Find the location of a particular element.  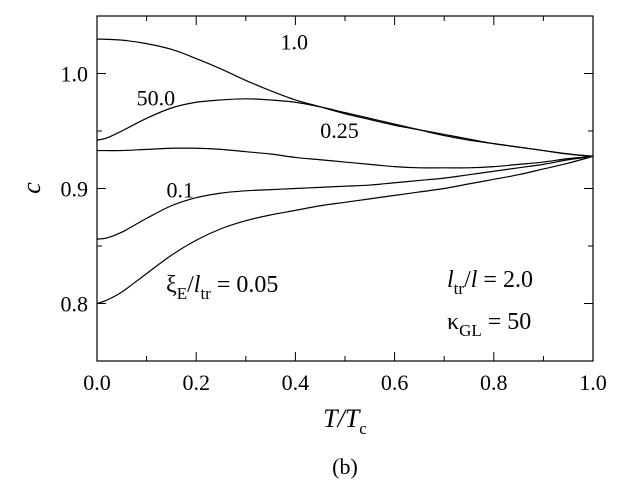

x-tick-label: 0.6 is located at coordinates (395, 382).